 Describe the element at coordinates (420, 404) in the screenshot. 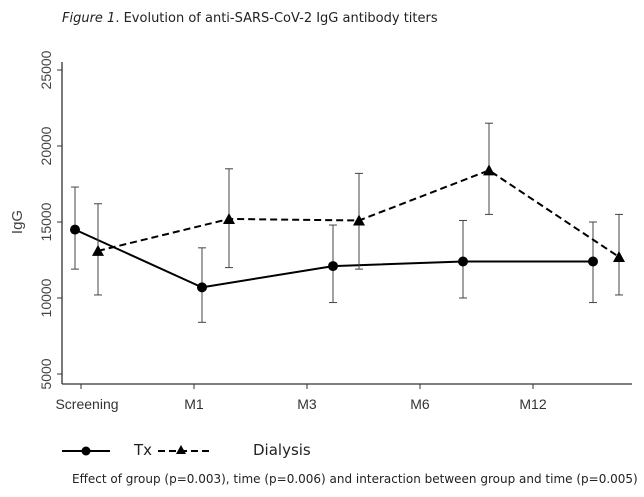

I see `x-tick-label: M6` at that location.